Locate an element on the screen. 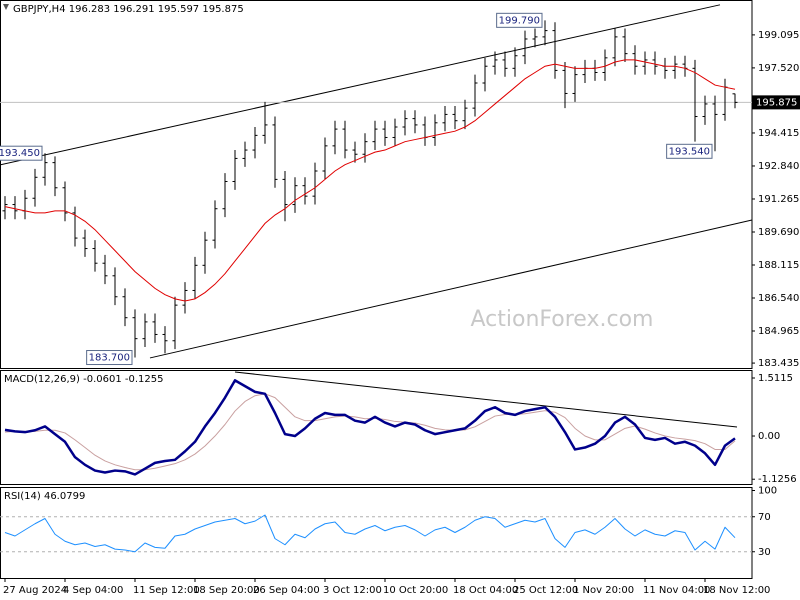 The height and width of the screenshot is (600, 800). y-tick-label: -1.1256 is located at coordinates (777, 479).